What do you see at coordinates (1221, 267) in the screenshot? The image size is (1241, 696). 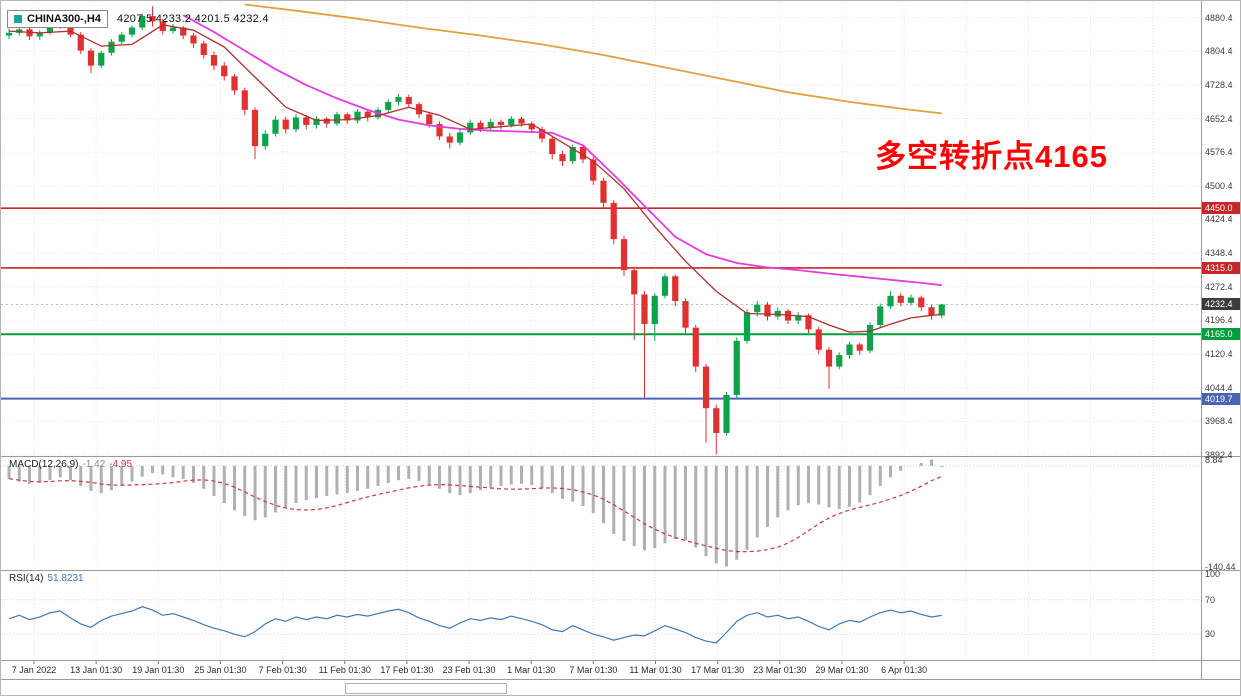 I see `price-line-tag: 4315.0` at bounding box center [1221, 267].